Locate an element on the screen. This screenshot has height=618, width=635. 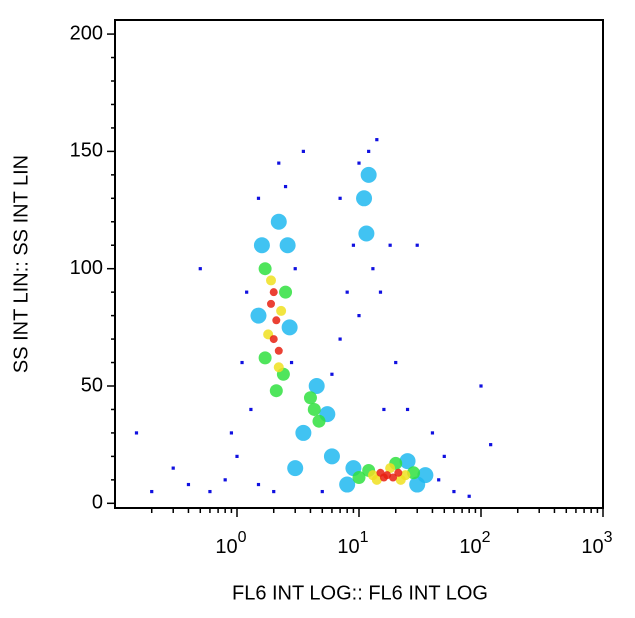
y-tick-label: 150 is located at coordinates (86, 151).